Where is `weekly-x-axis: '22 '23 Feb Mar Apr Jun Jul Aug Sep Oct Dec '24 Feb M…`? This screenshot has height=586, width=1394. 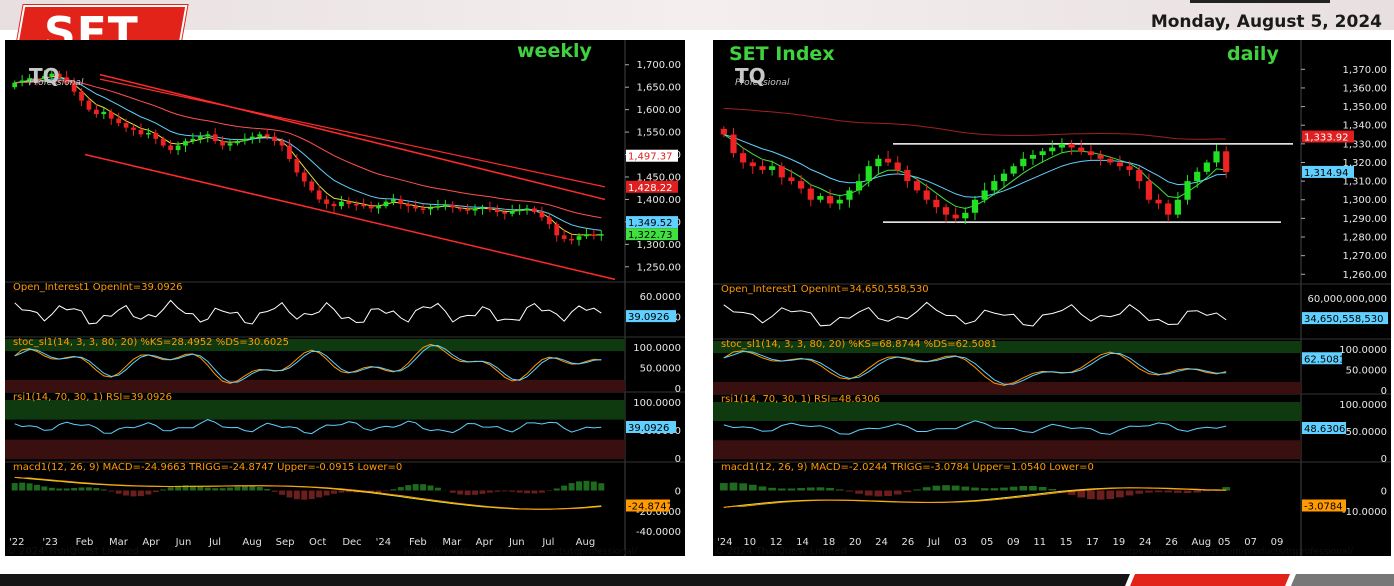
weekly-x-axis: '22 '23 Feb Mar Apr Jun Jul Aug Sep Oct Dec '24 Feb M… is located at coordinates (315, 543).